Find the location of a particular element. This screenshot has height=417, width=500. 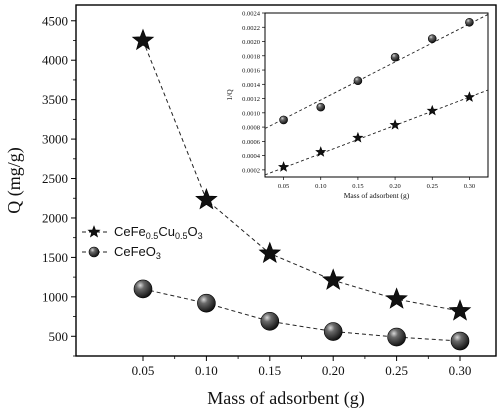

legend-label-part: O is located at coordinates (192, 231).